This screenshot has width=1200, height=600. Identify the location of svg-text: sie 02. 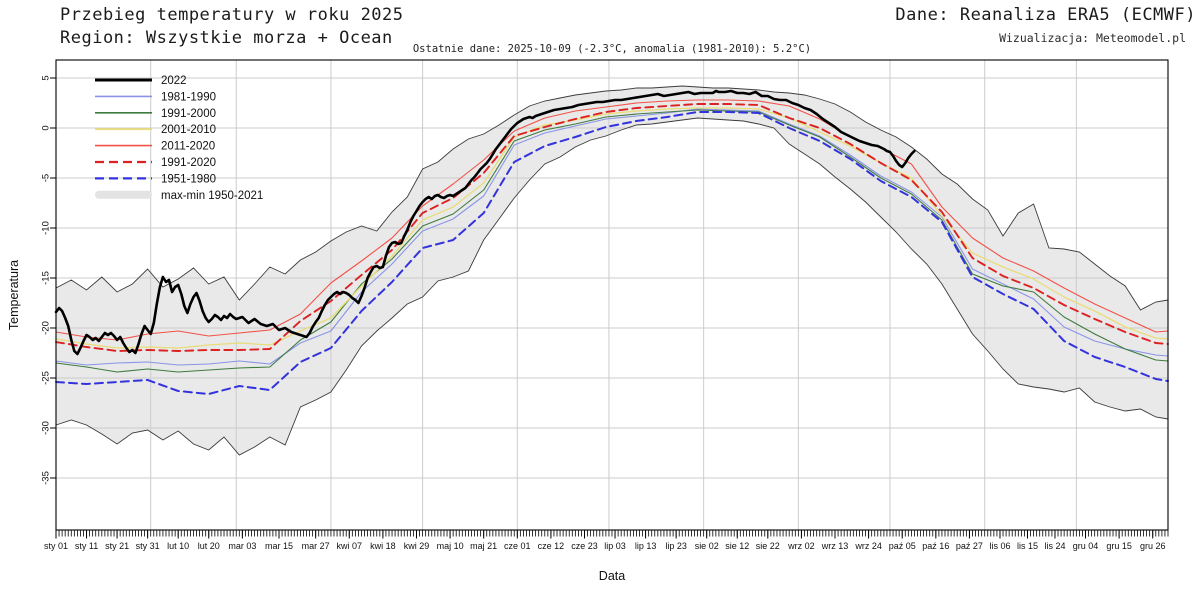
(707, 546).